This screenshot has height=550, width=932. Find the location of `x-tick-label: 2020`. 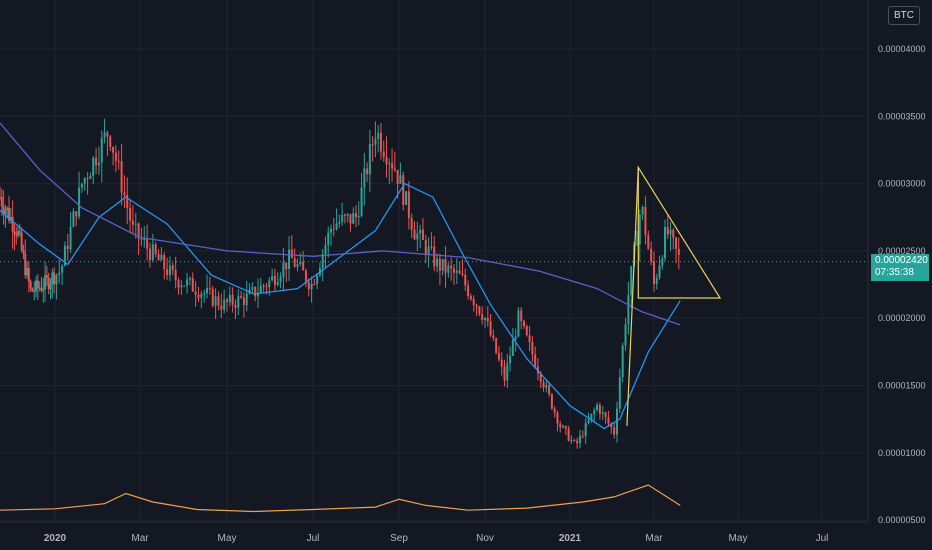

x-tick-label: 2020 is located at coordinates (55, 538).